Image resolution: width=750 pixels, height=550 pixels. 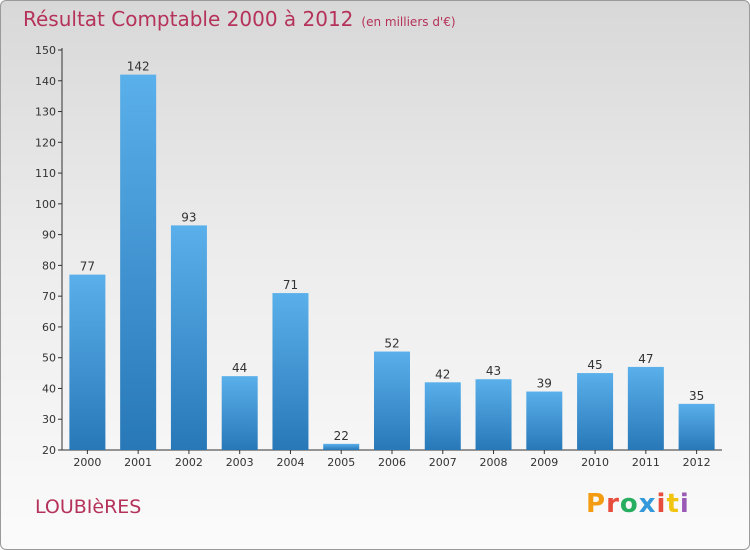 I want to click on y-tick-label: 60, so click(x=49, y=327).